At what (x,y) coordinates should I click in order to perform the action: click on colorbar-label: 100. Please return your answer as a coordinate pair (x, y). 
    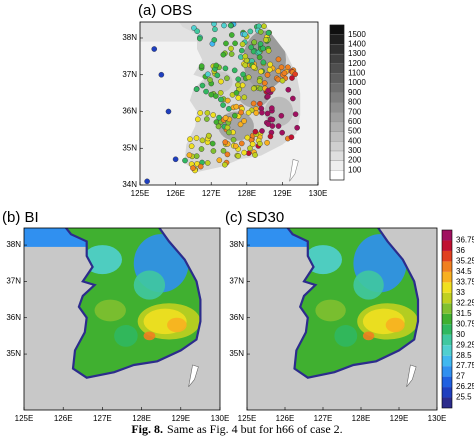
    Looking at the image, I should click on (355, 169).